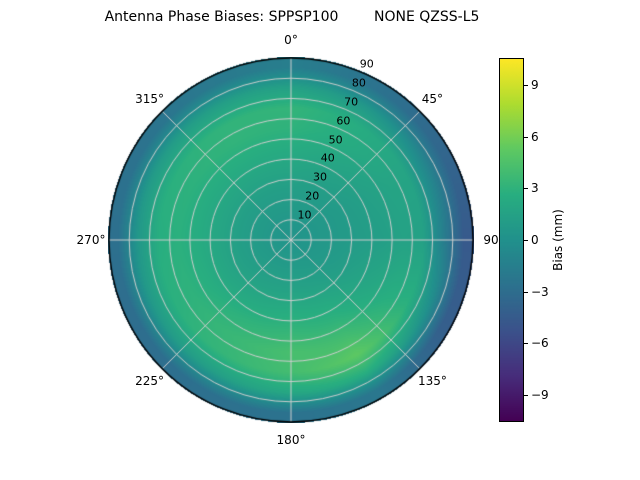 This screenshot has height=480, width=640. I want to click on radial-tick-label-80: 80, so click(358, 83).